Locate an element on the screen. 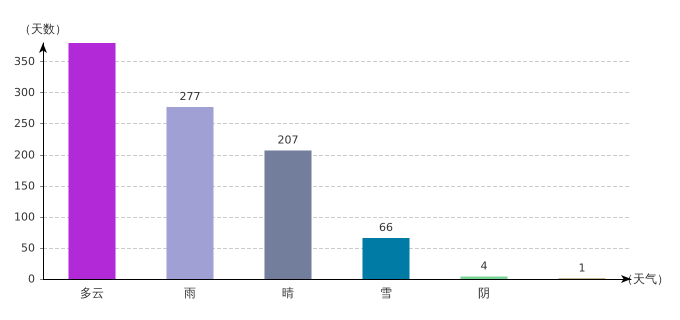 The width and height of the screenshot is (680, 320). x-tick-label: 雪 is located at coordinates (386, 293).